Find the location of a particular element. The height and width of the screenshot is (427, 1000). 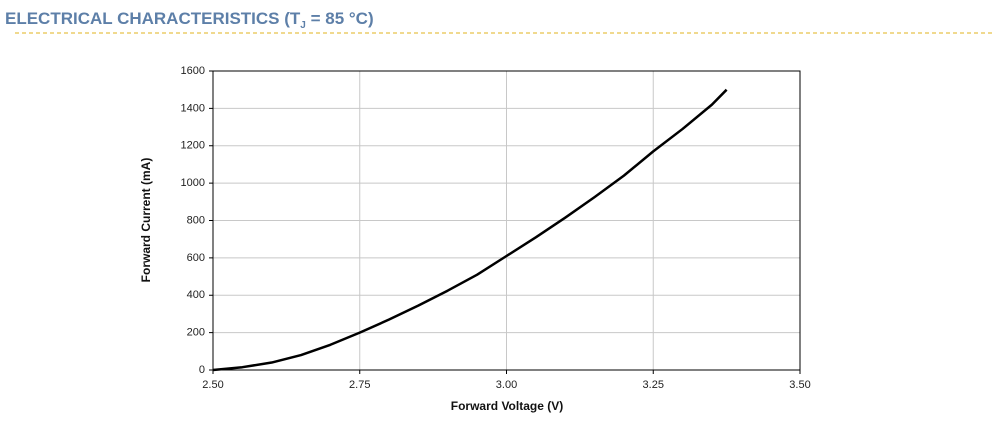

header-title: ELECTRICAL CHARACTERISTICS (TJ = 85 °C) is located at coordinates (189, 20).